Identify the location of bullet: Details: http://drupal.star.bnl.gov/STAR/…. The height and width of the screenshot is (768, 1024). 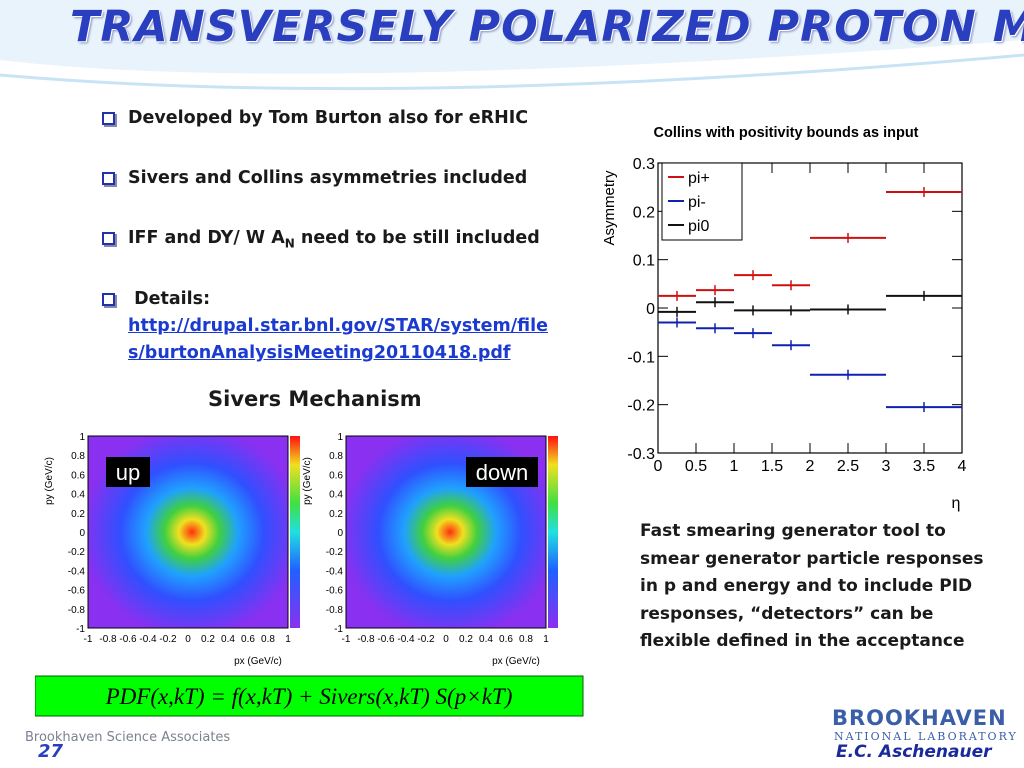
(324, 326).